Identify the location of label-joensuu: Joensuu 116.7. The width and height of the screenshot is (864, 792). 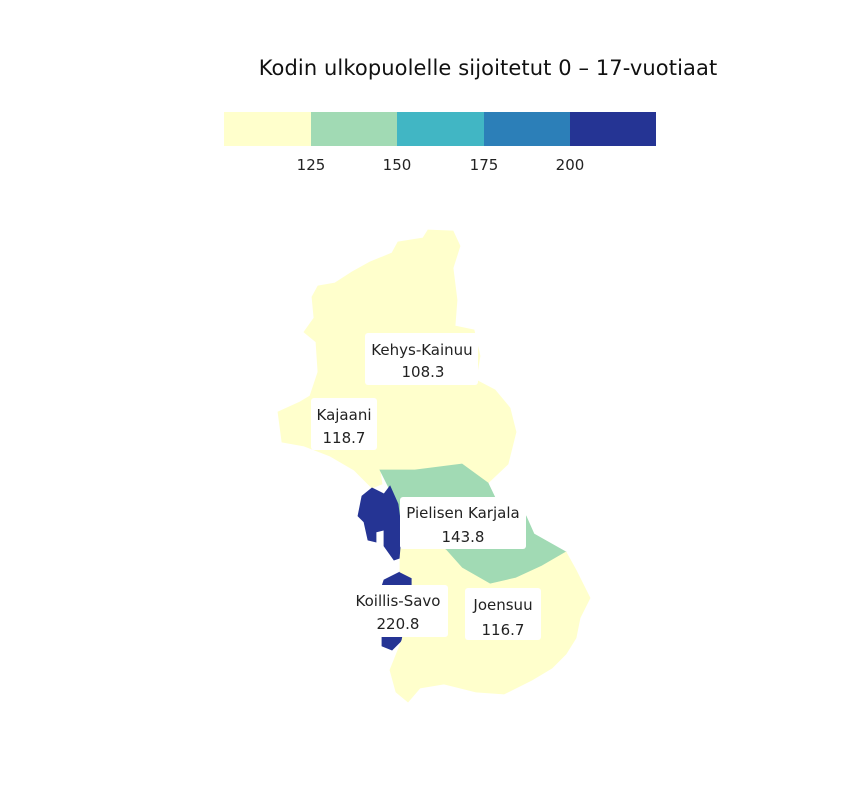
(503, 614).